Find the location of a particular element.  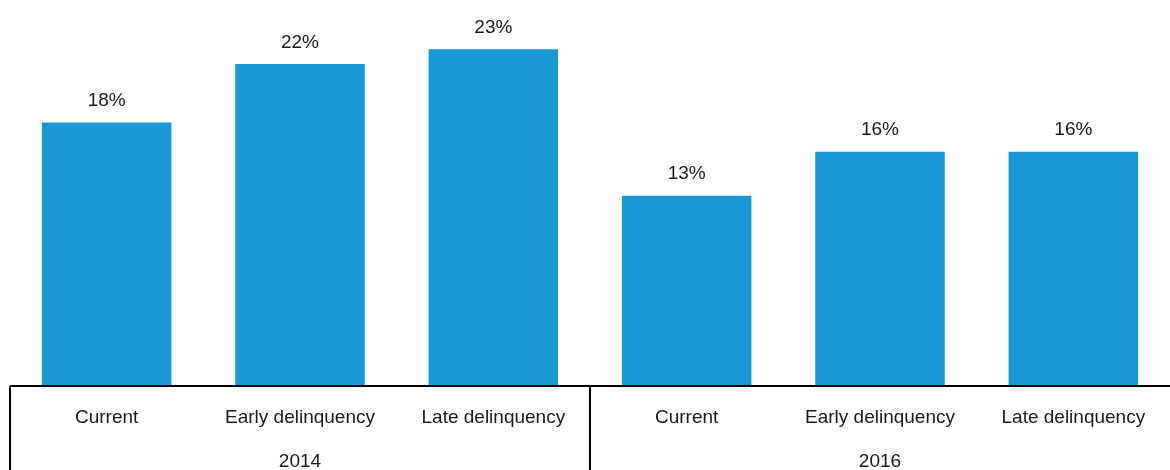

data-label: 18% is located at coordinates (106, 100).